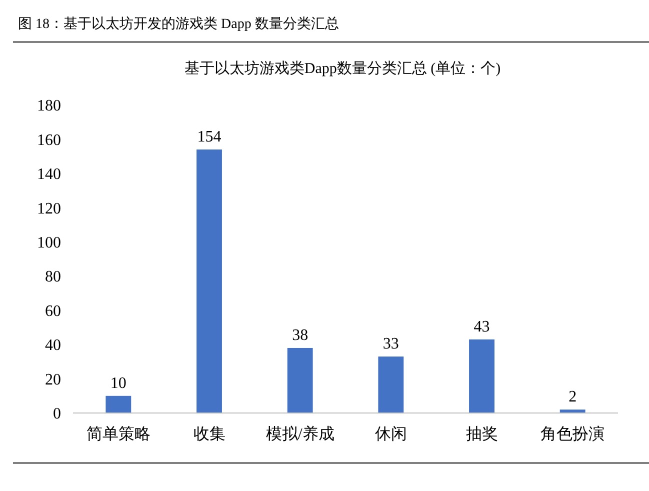  Describe the element at coordinates (53, 379) in the screenshot. I see `y-tick-label: 20` at that location.